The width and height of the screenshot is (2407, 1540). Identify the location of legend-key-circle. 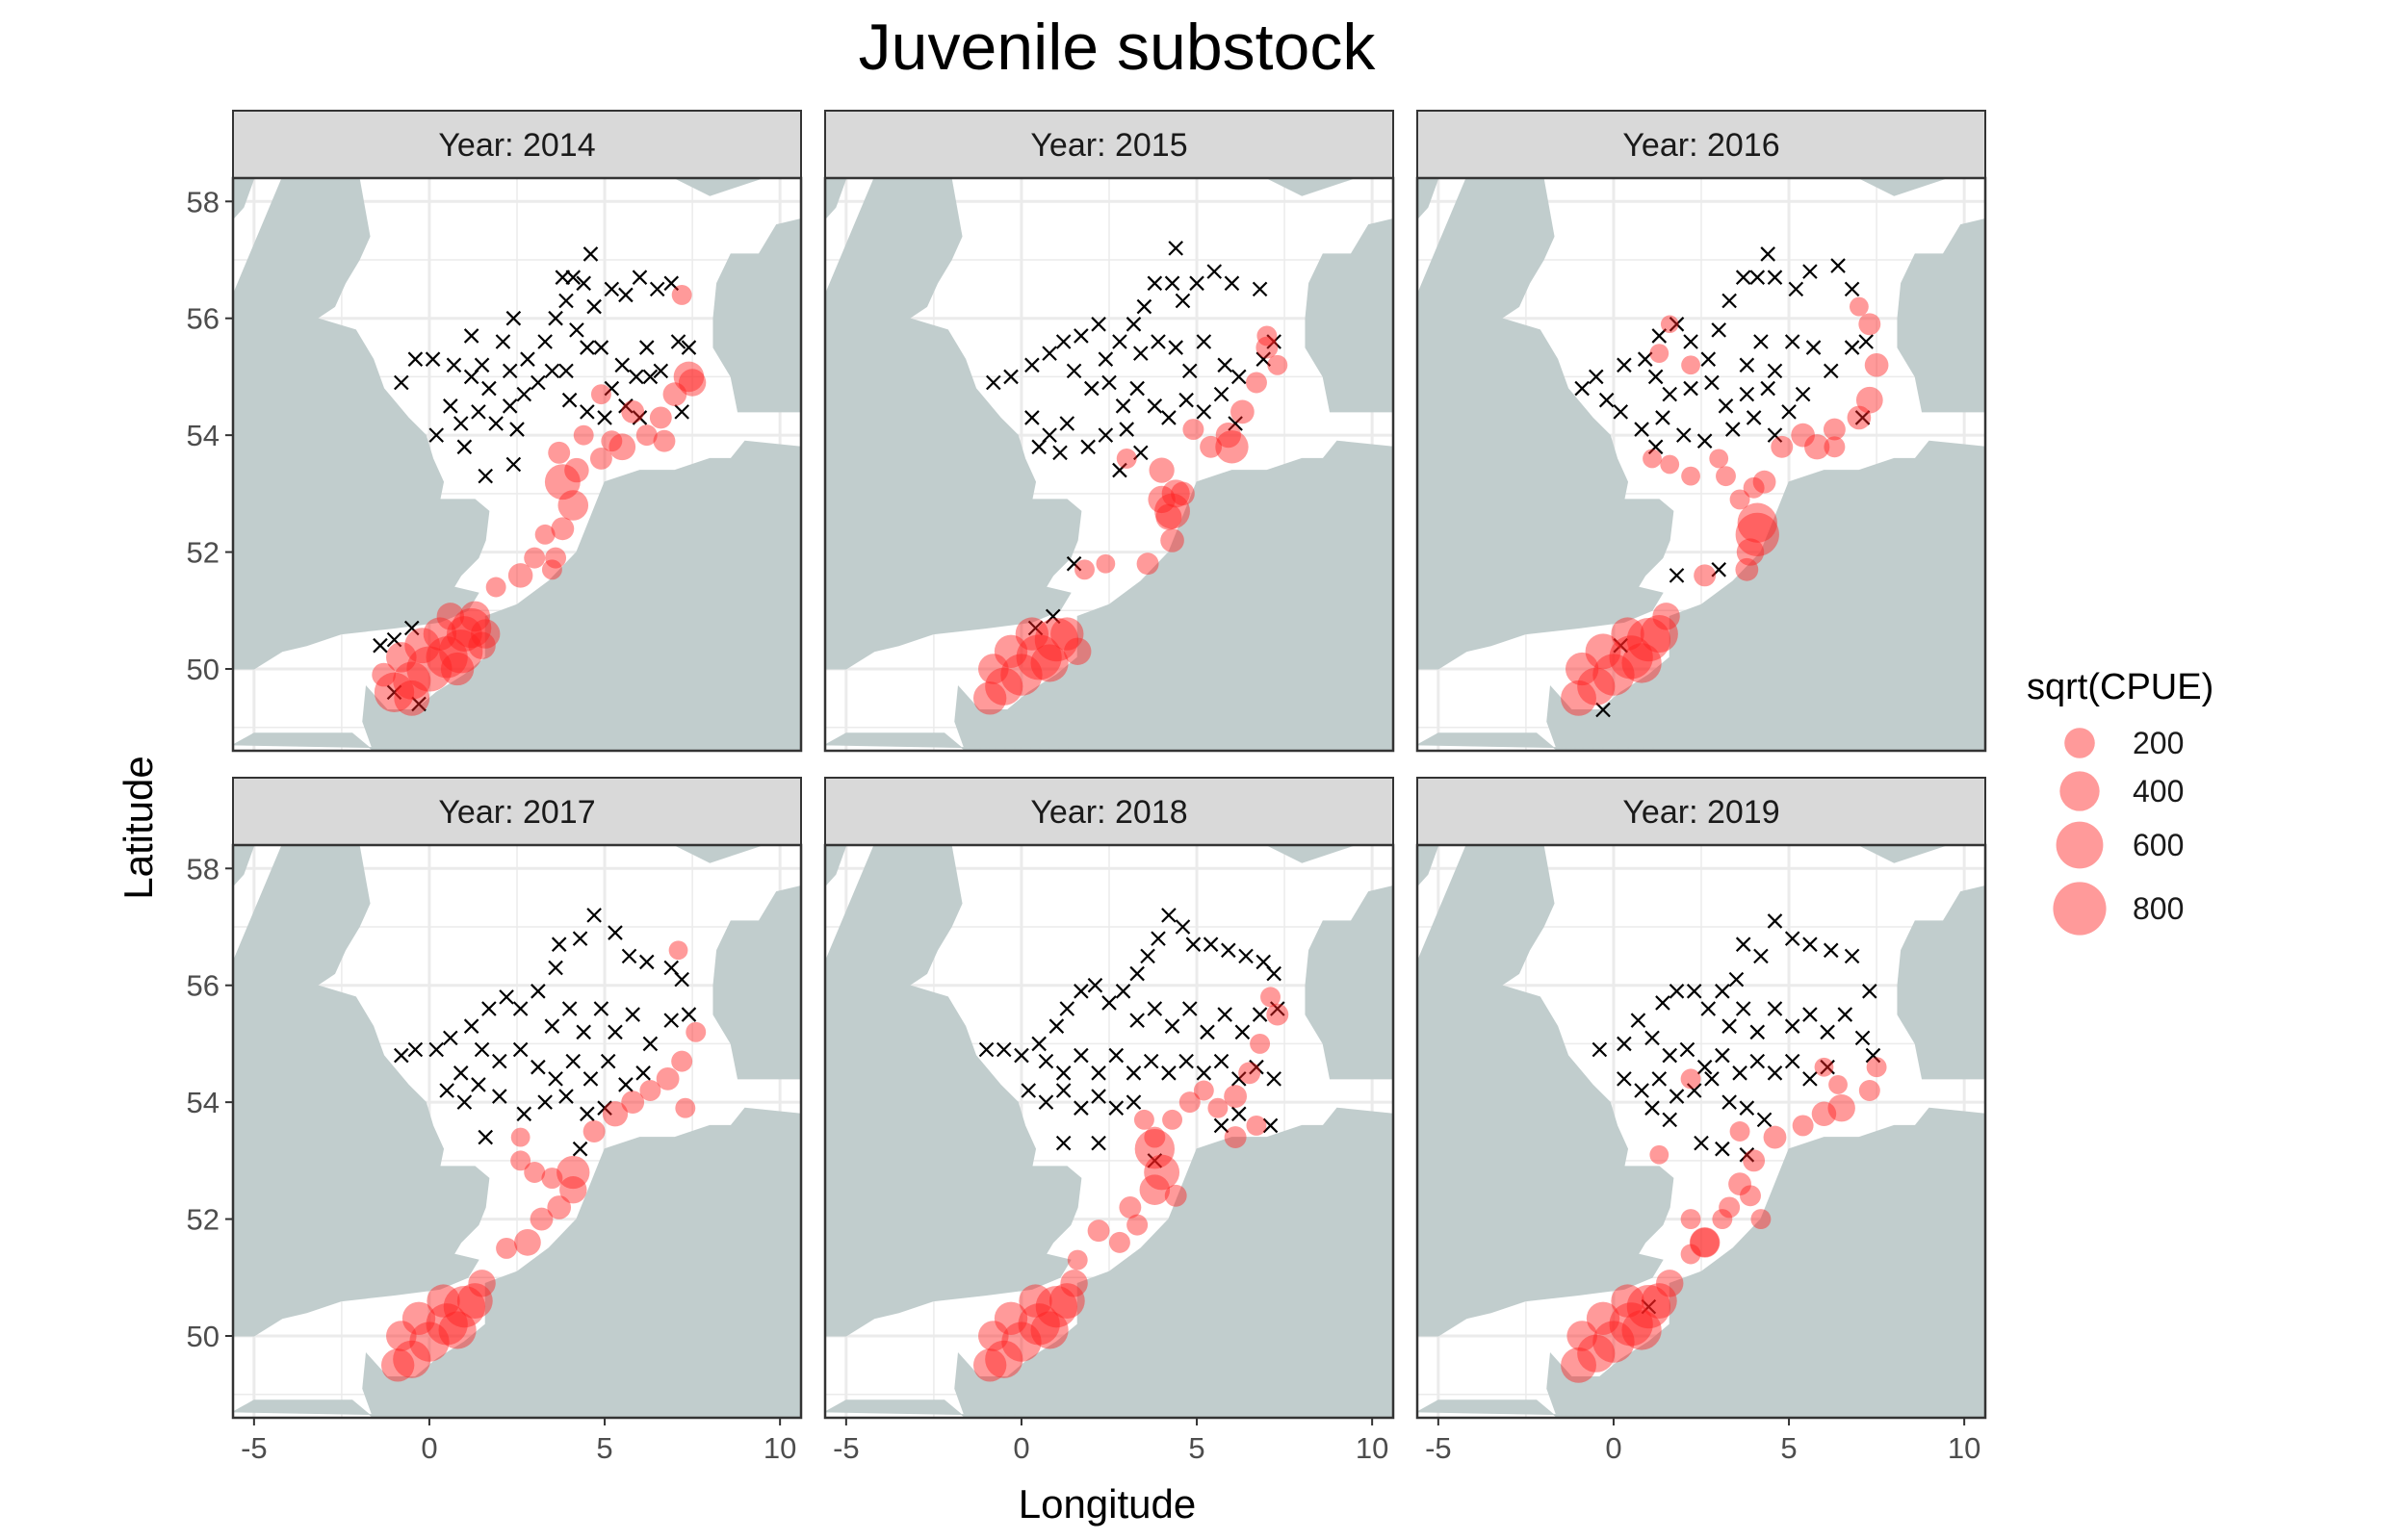
(2080, 845).